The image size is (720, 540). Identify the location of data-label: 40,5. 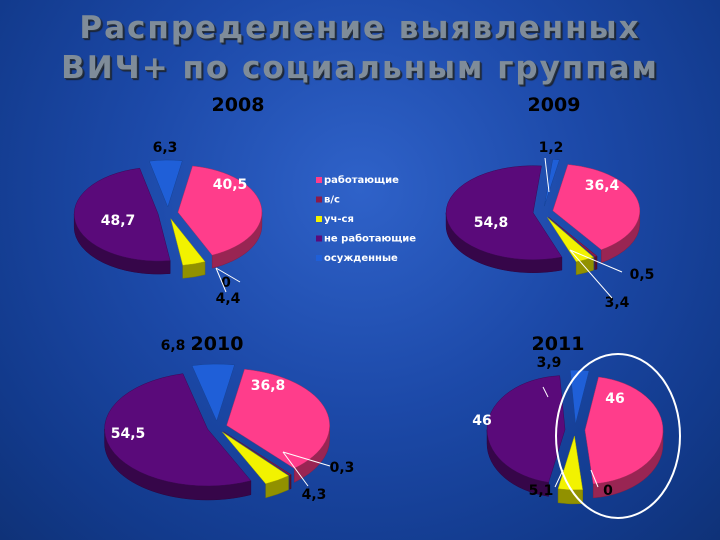
(230, 185).